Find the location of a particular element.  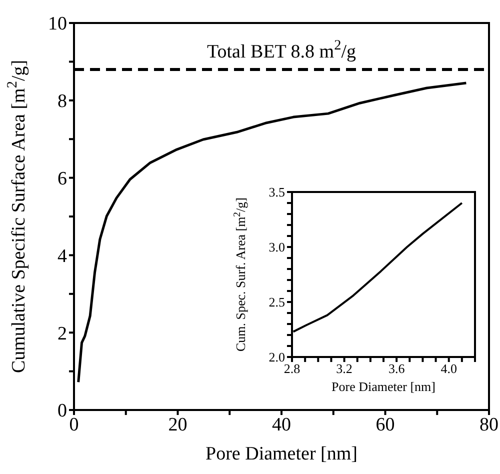

x-tick-label: 3.6 is located at coordinates (397, 368).